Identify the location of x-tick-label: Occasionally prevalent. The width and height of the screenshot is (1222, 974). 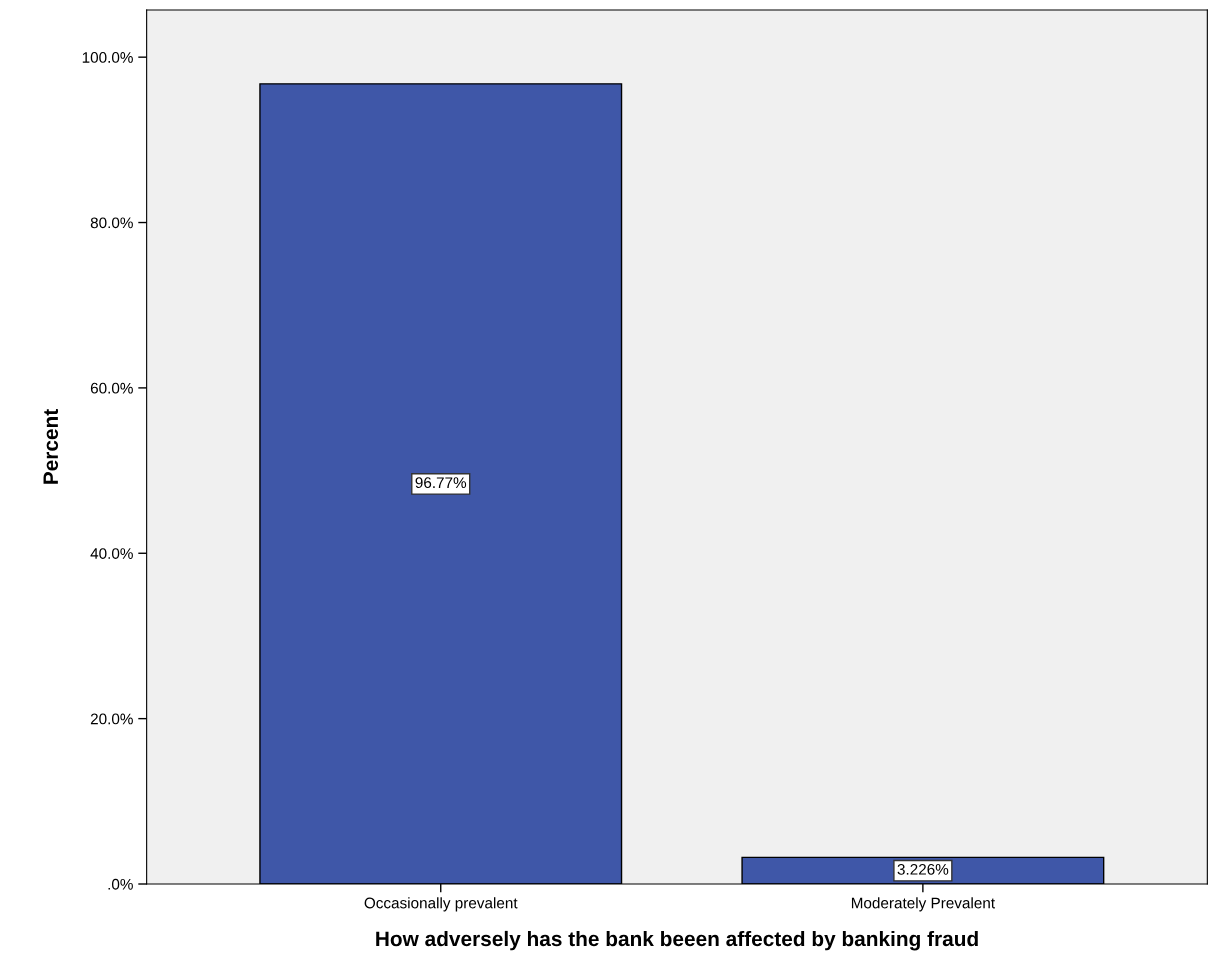
(441, 904).